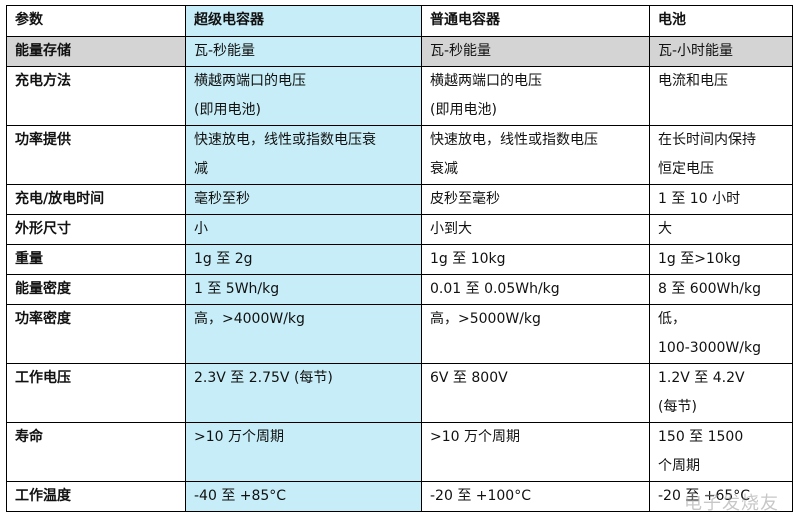 The image size is (797, 517). What do you see at coordinates (721, 96) in the screenshot?
I see `cell-battery: 电流和电压` at bounding box center [721, 96].